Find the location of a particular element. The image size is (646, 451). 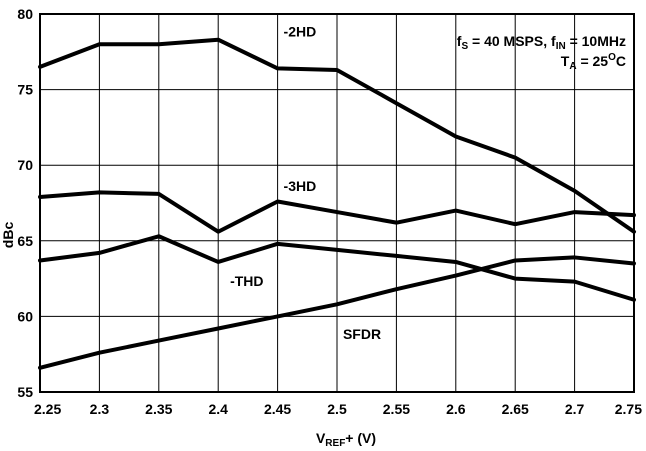

conditions-line-2: TA = 25OC is located at coordinates (593, 62).